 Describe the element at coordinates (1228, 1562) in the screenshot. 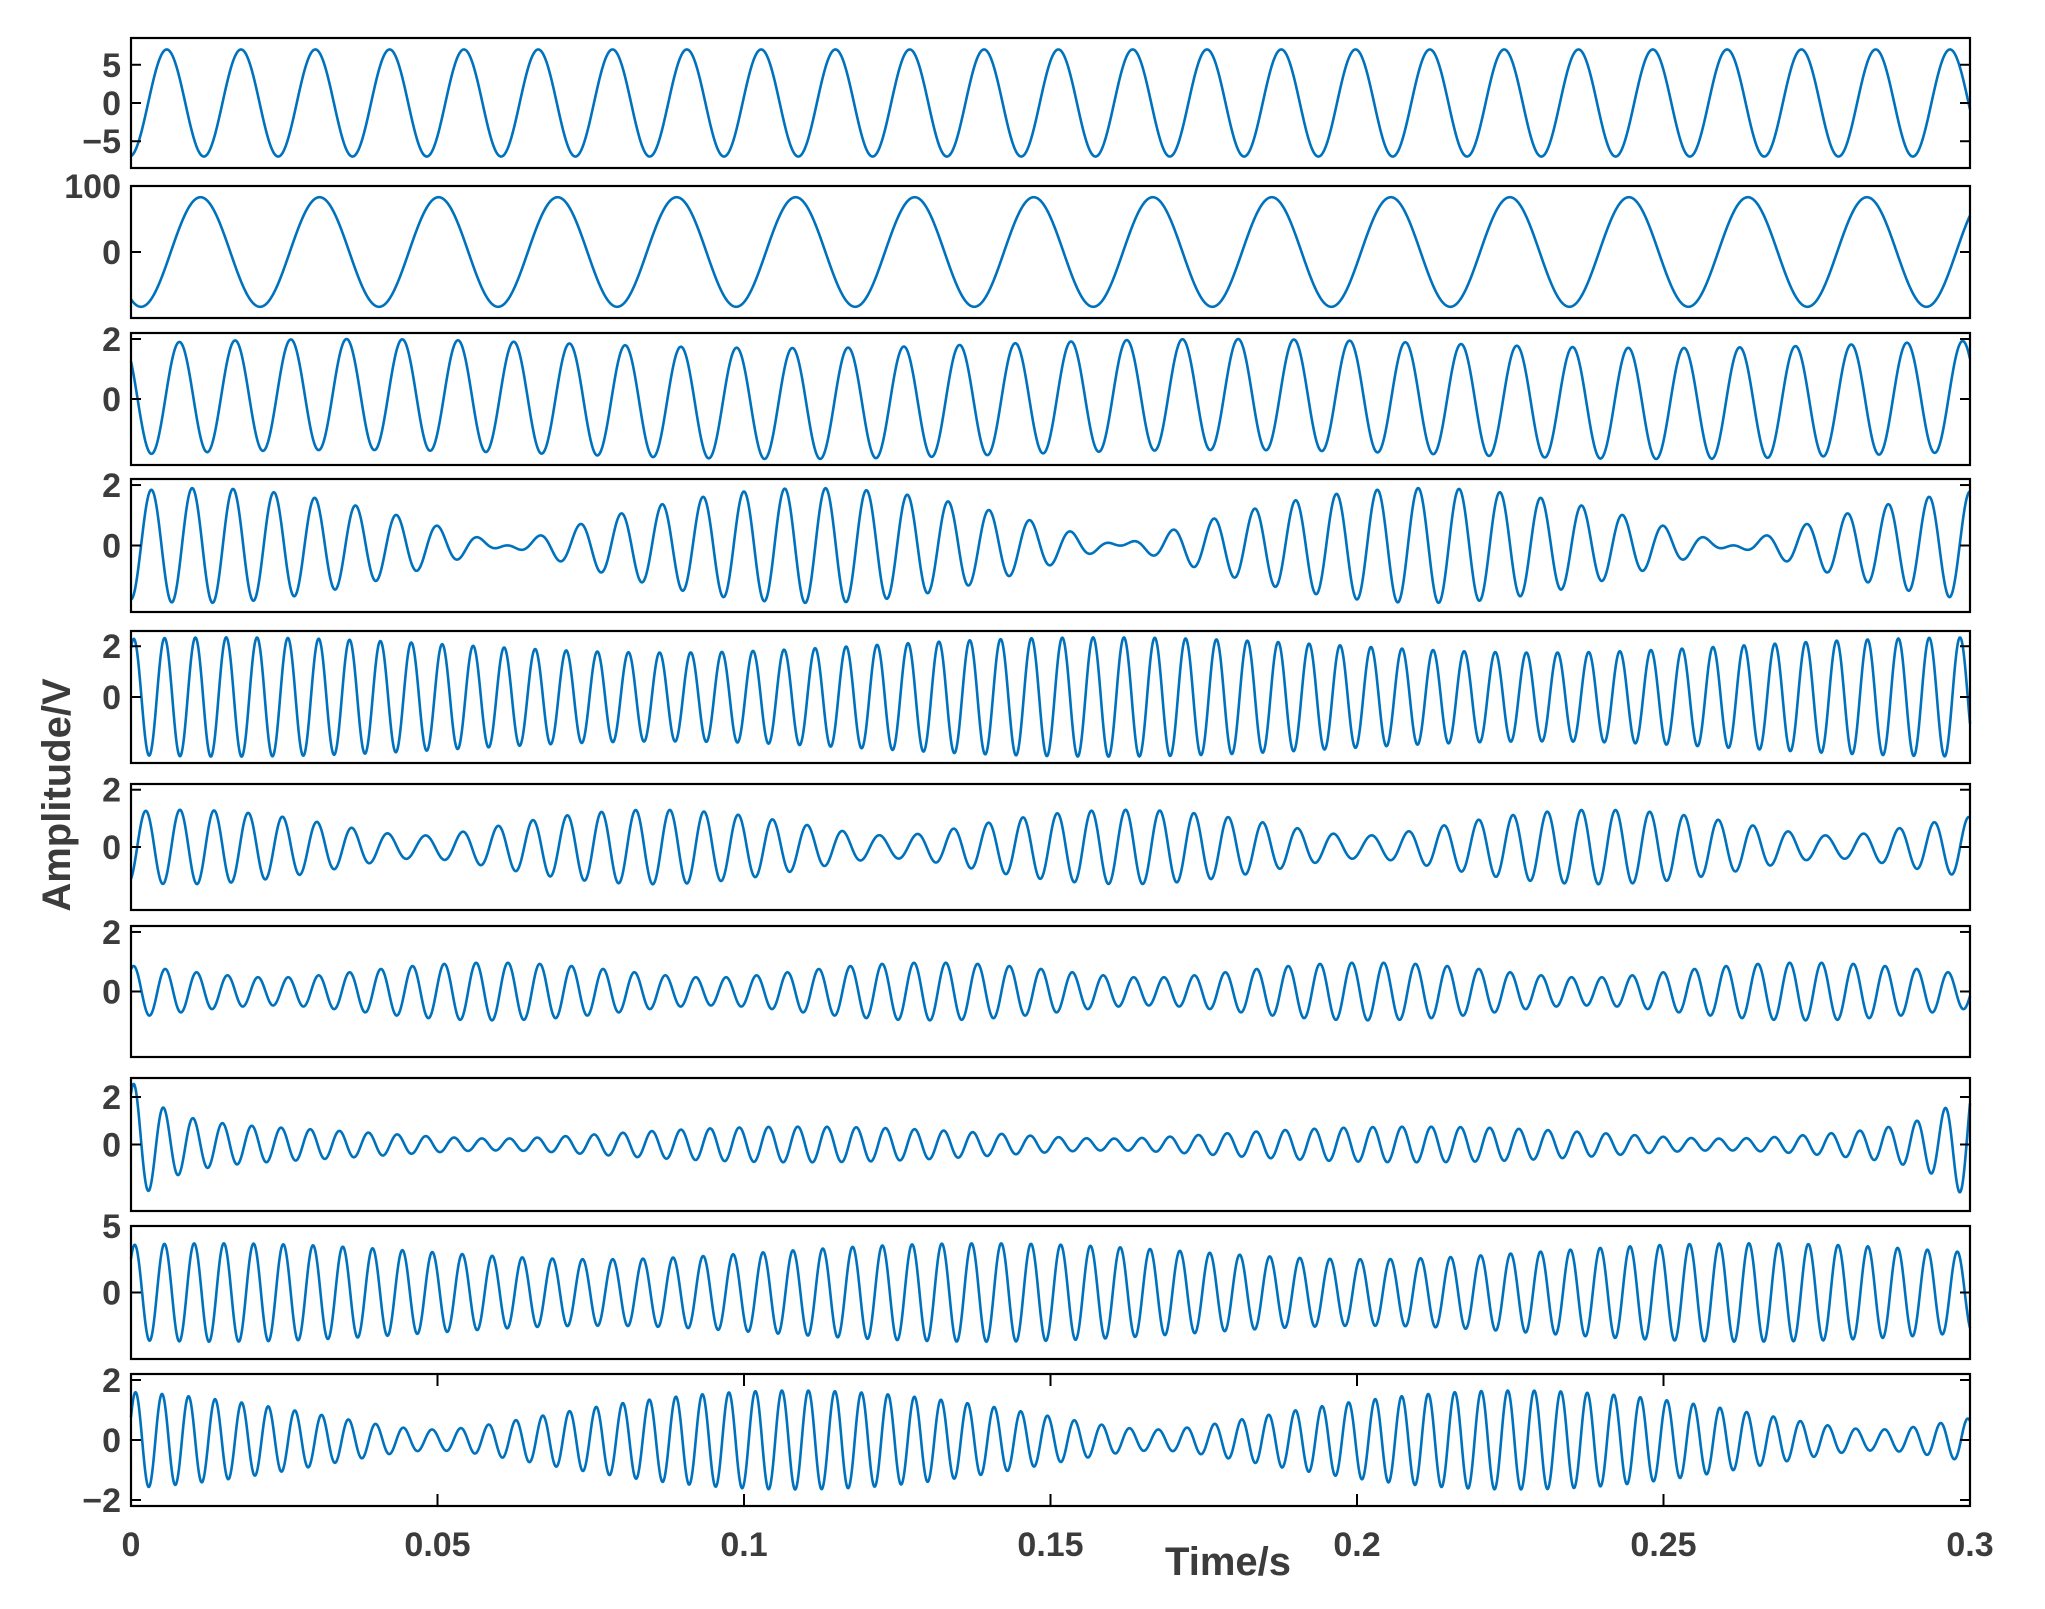

I see `x-axis-label: Time/s` at that location.